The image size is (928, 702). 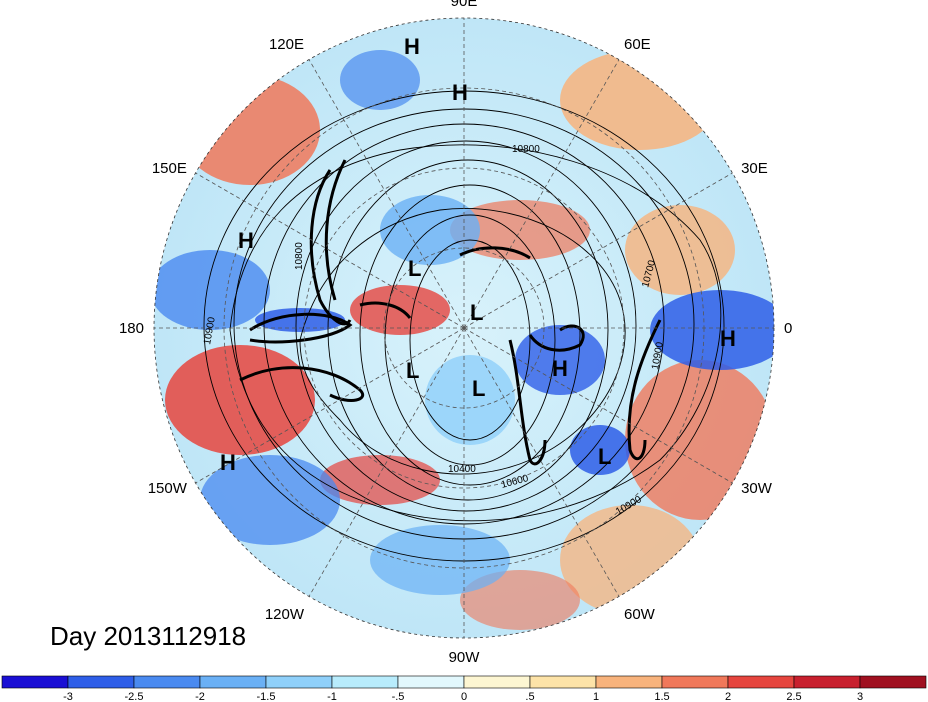 What do you see at coordinates (529, 696) in the screenshot?
I see `colorbar-tick-label: .5` at bounding box center [529, 696].